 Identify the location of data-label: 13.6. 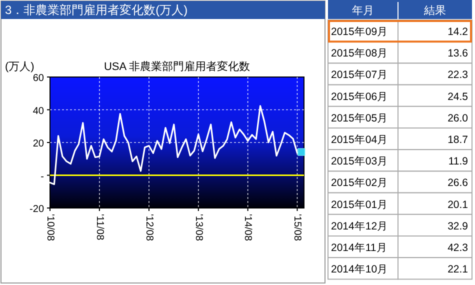
(458, 54).